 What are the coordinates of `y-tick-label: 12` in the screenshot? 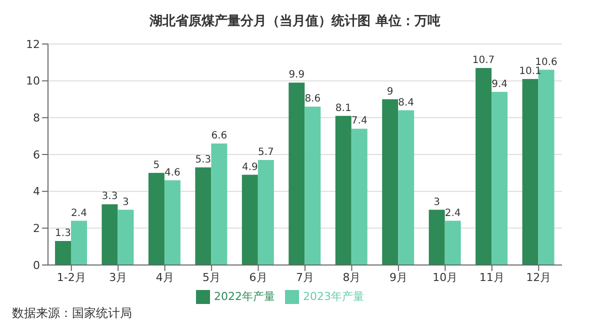 It's located at (33, 44).